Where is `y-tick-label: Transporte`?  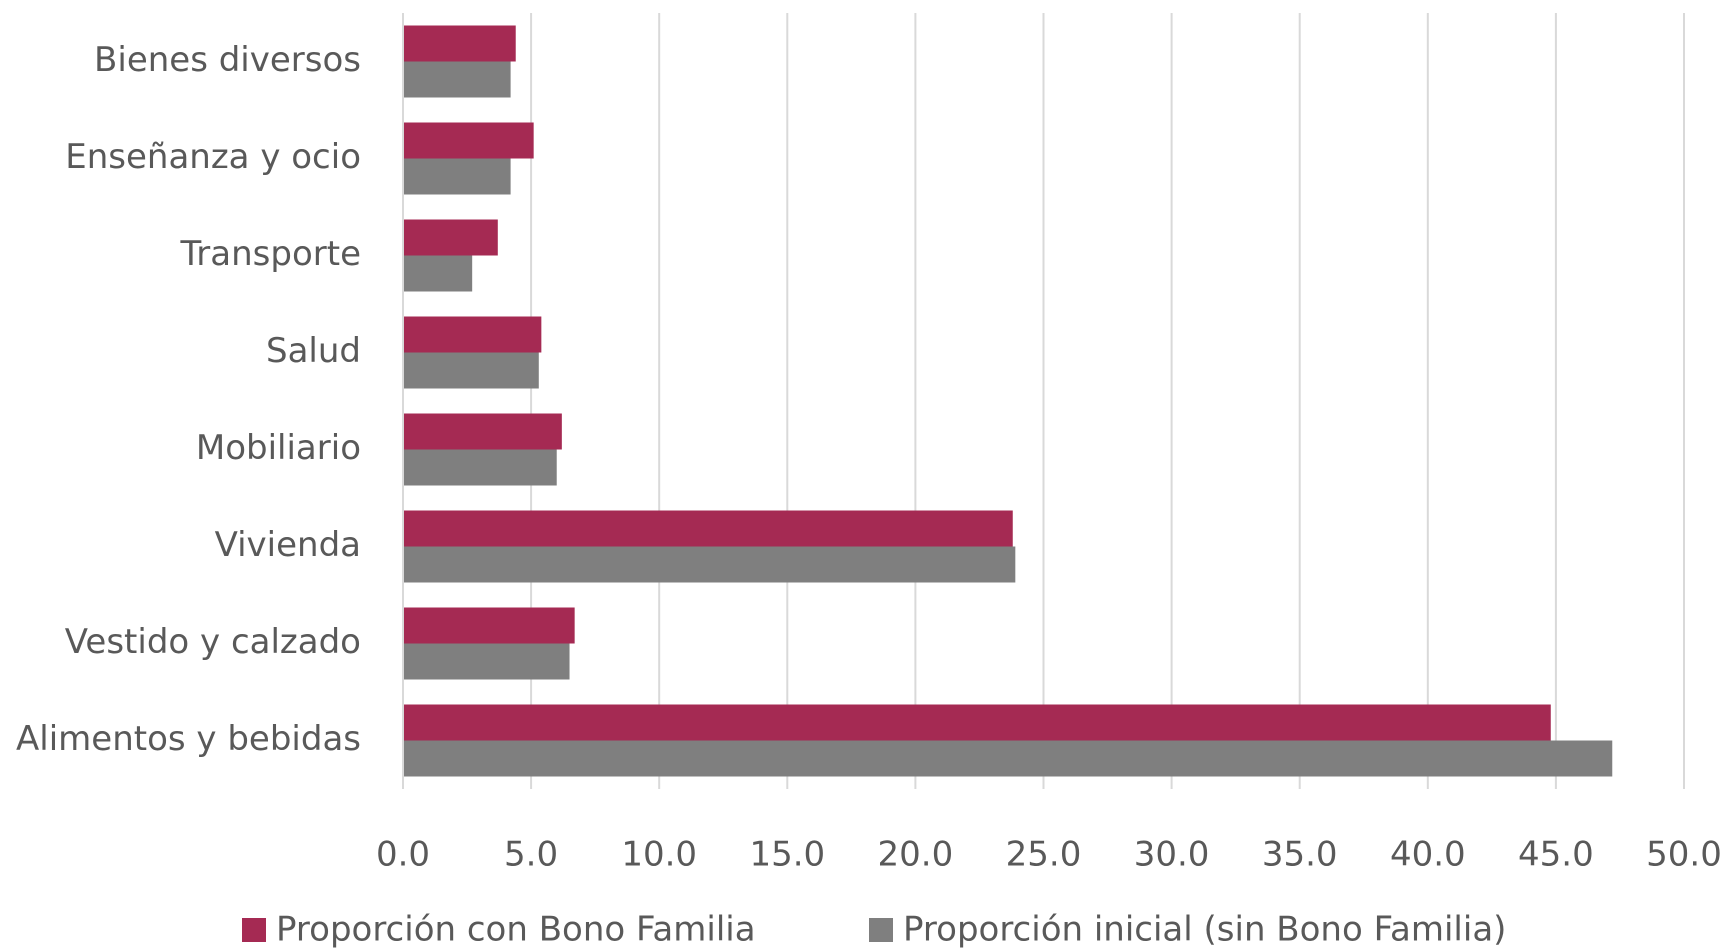
y-tick-label: Transporte is located at coordinates (270, 254).